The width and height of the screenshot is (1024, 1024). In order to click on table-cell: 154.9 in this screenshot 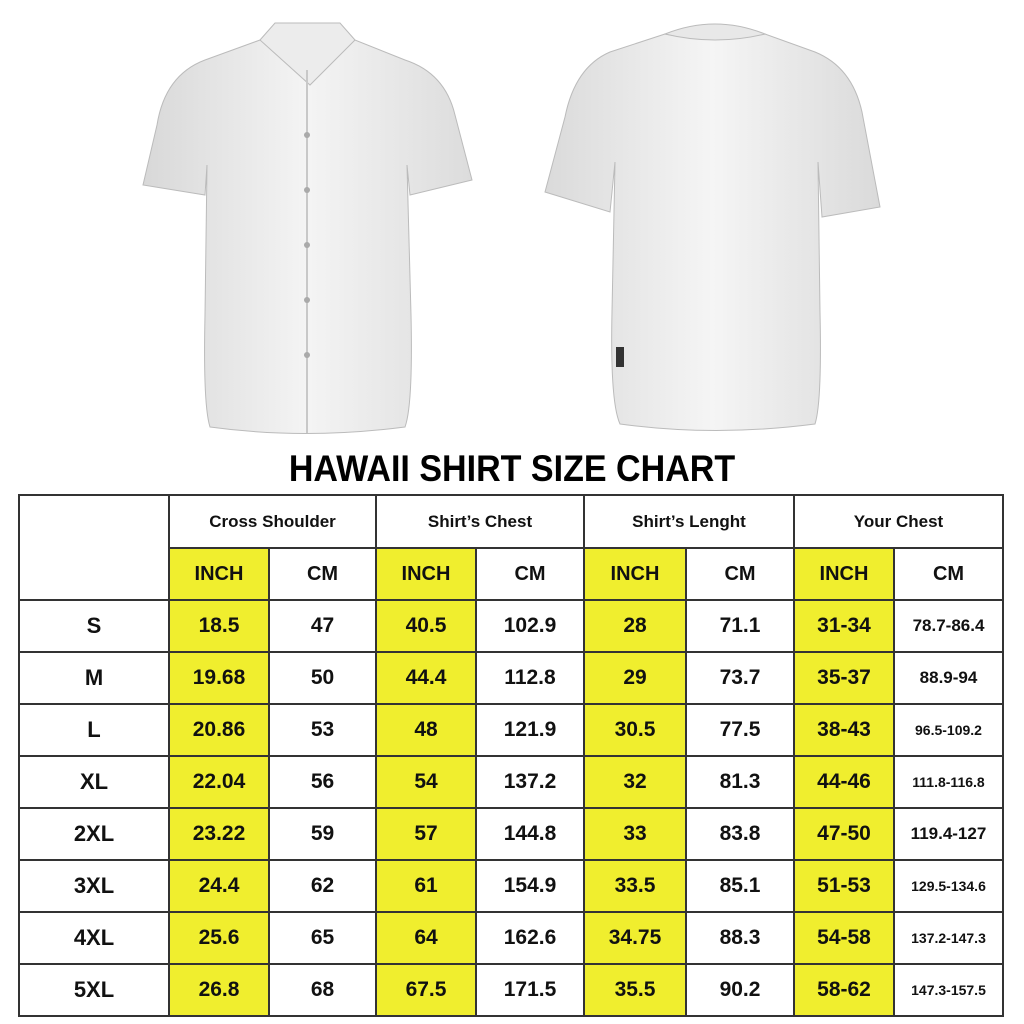, I will do `click(530, 886)`.